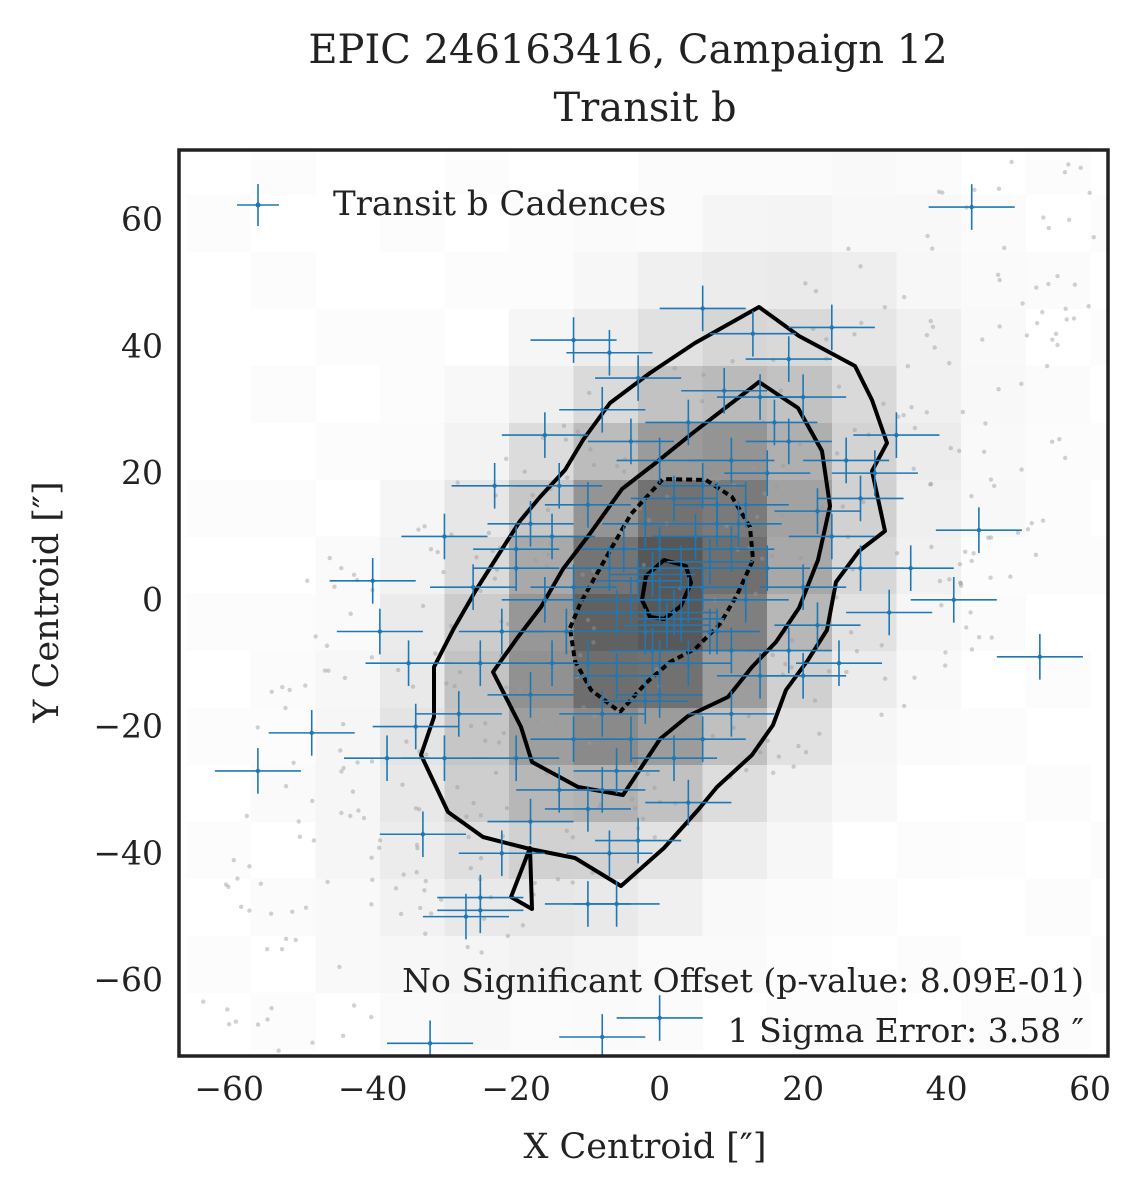  Describe the element at coordinates (644, 108) in the screenshot. I see `chart-subtitle: Transit b` at that location.